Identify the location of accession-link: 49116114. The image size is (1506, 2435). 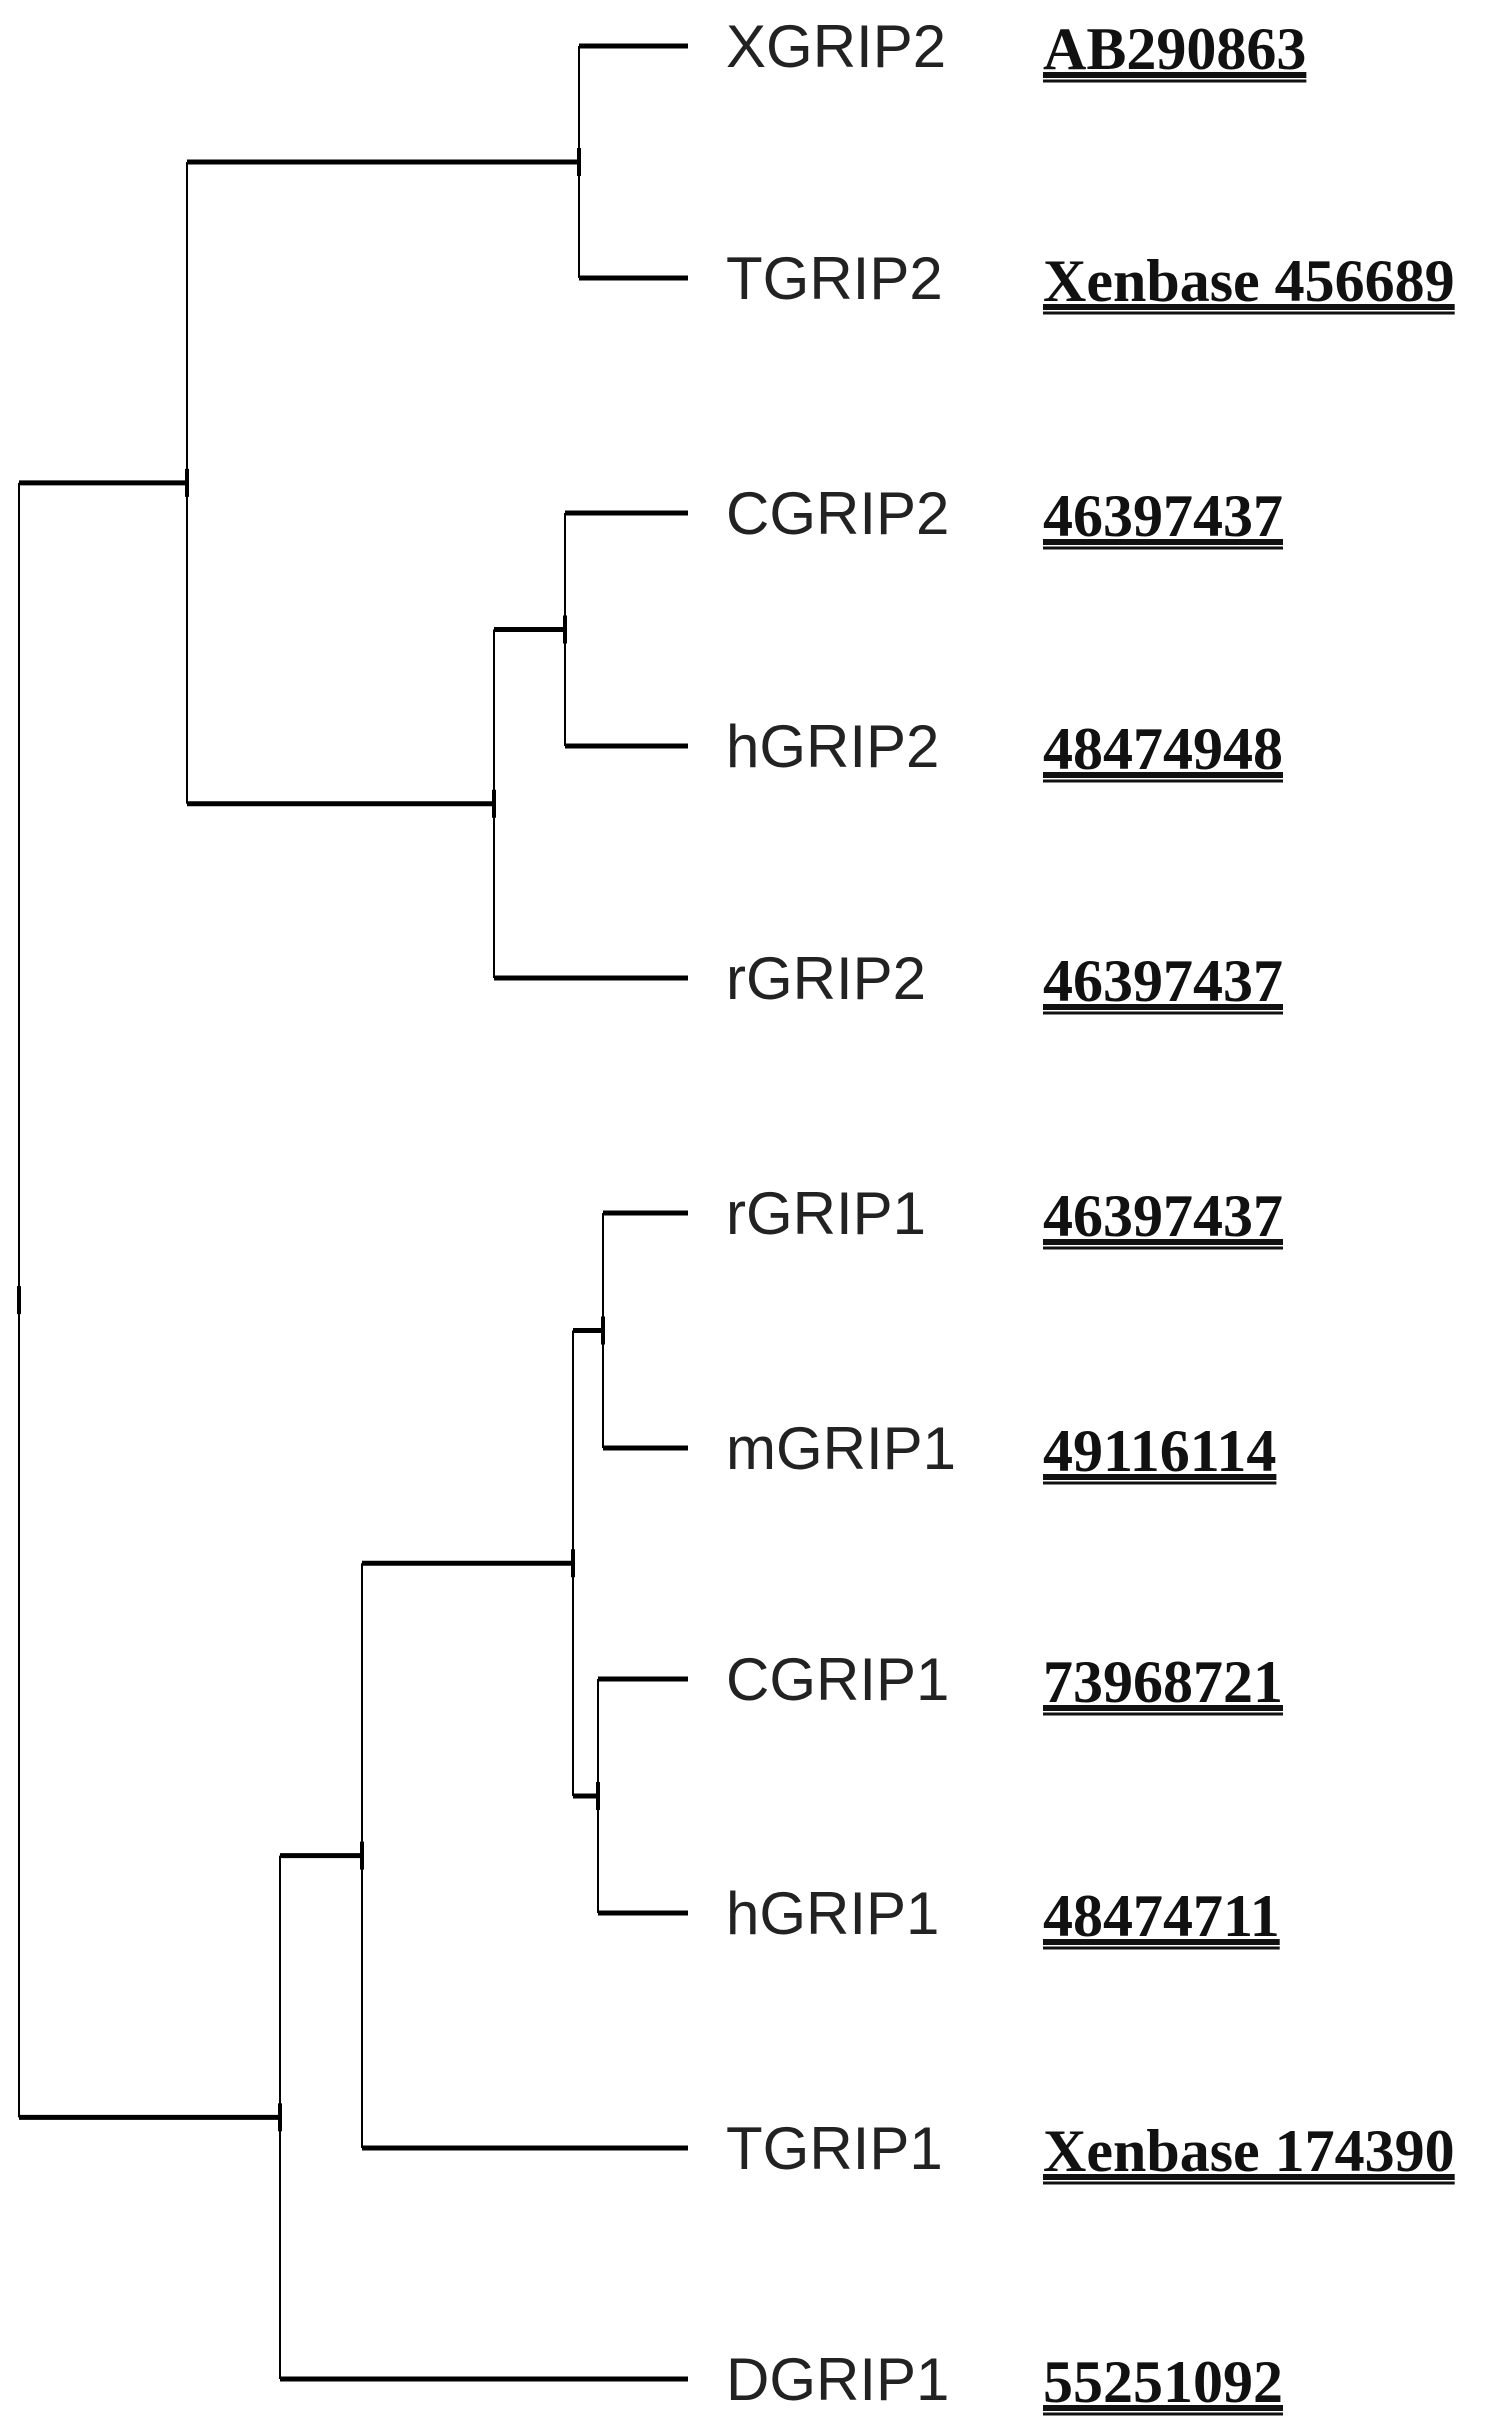
(1159, 1451).